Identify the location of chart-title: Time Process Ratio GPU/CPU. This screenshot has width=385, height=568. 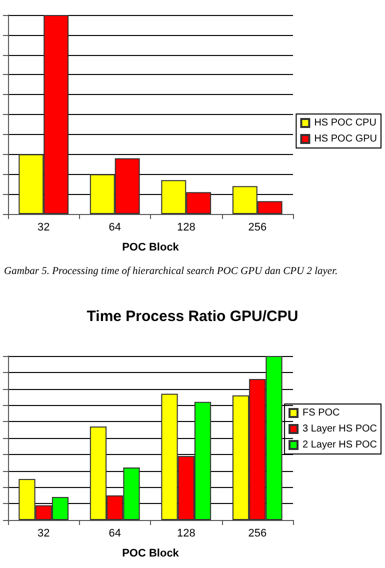
(192, 316).